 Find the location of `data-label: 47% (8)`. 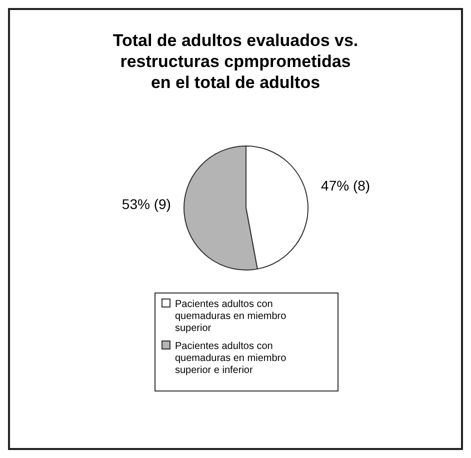

data-label: 47% (8) is located at coordinates (345, 185).